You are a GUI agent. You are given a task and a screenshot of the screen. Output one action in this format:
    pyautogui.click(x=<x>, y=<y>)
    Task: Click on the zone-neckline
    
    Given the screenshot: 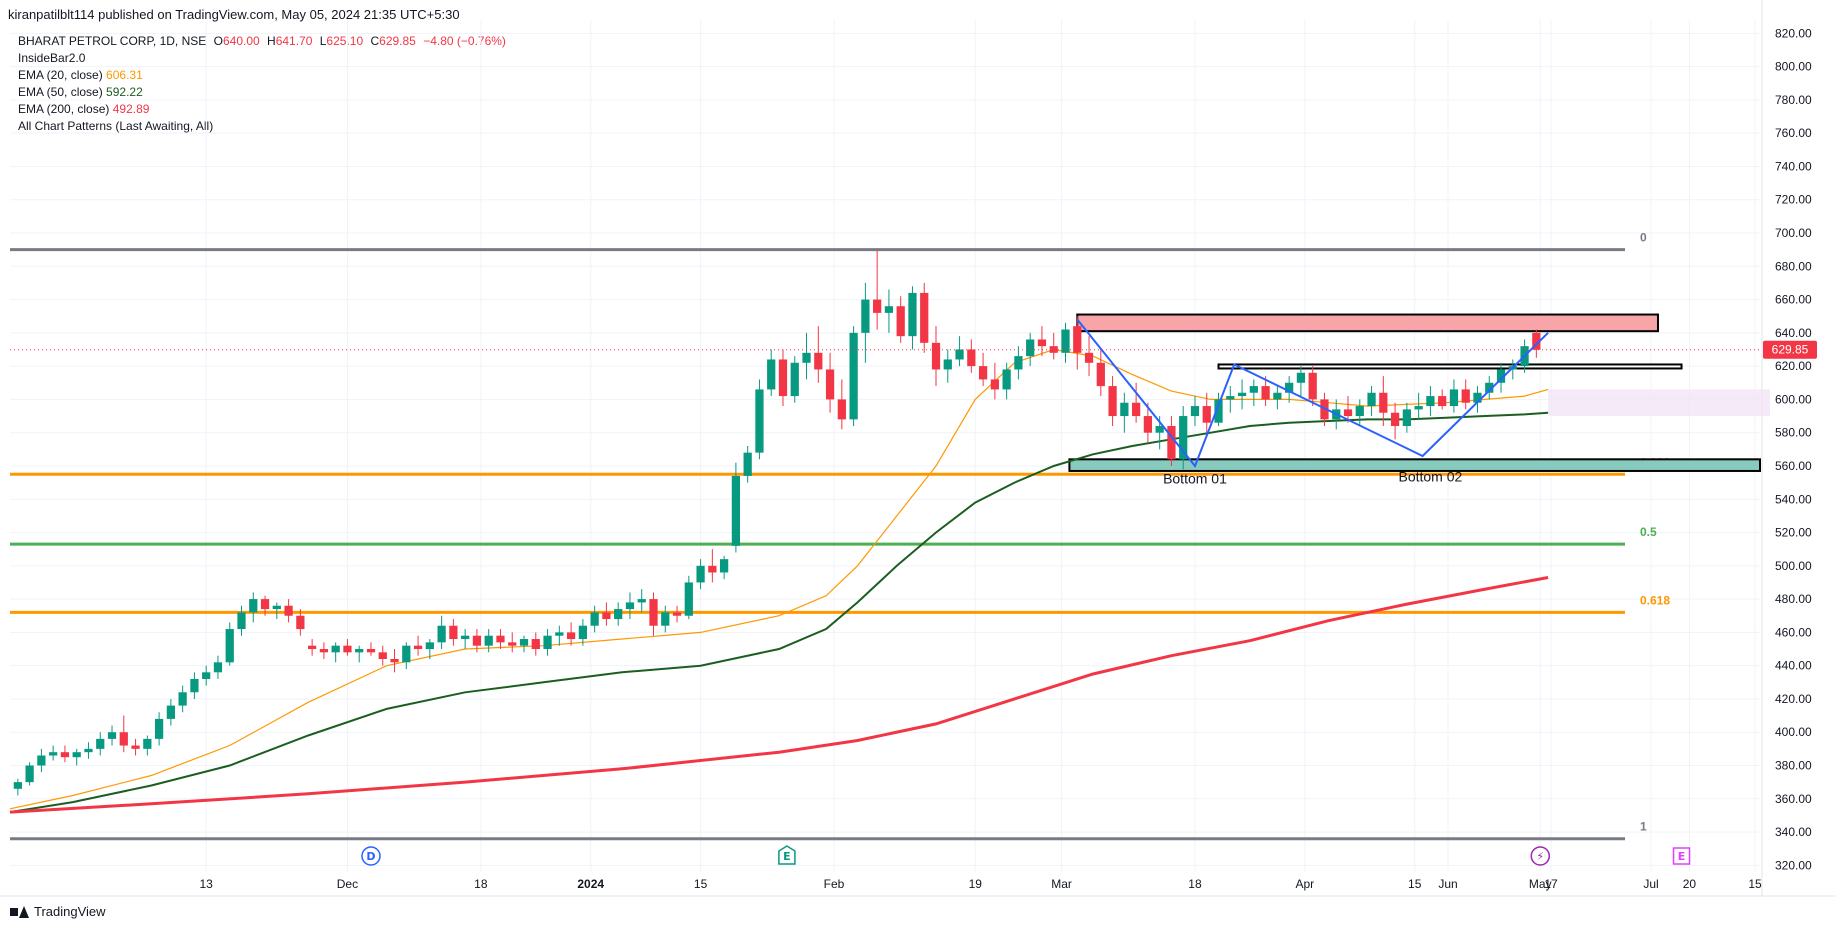 What is the action you would take?
    pyautogui.click(x=1450, y=366)
    